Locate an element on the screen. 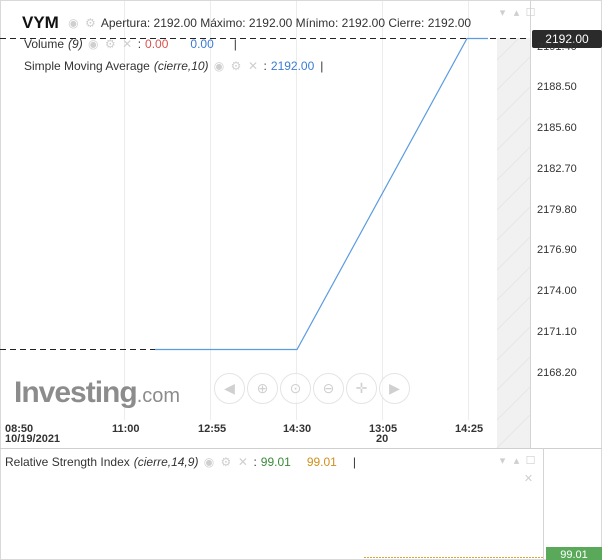 This screenshot has height=560, width=602. x-axis-label: 13:05 is located at coordinates (383, 429).